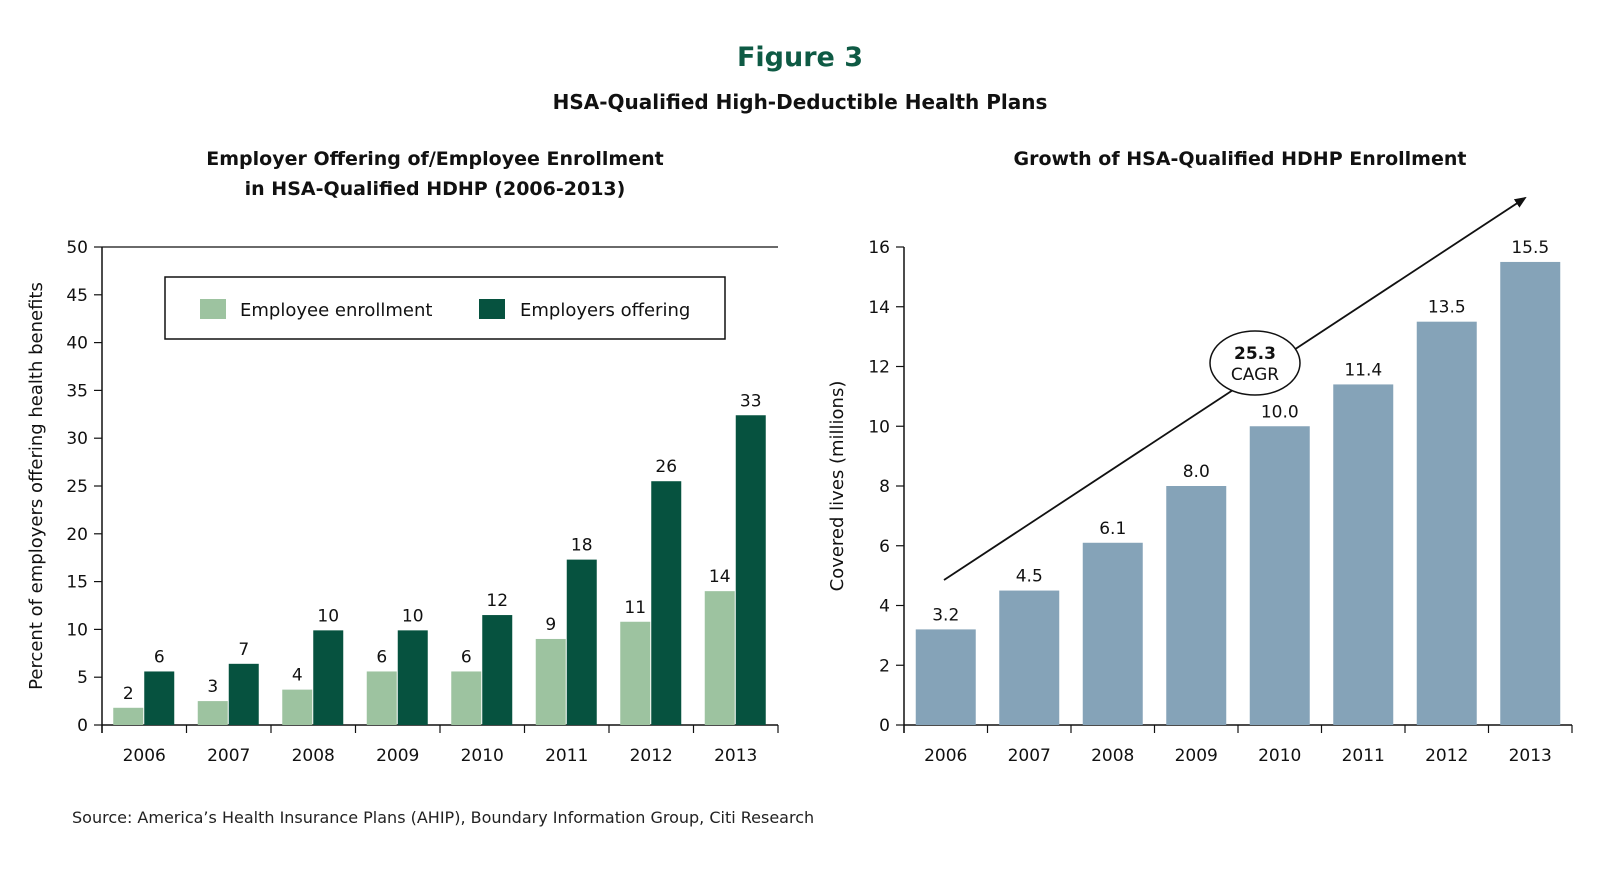  I want to click on right-chart-title: Growth of HSA-Qualified HDHP Enrollment, so click(1240, 159).